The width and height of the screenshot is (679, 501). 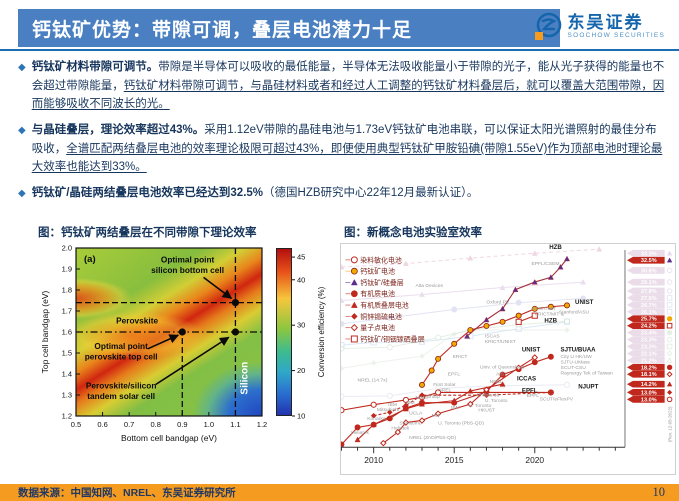 I want to click on svg-text: Mitsubishi, so click(x=388, y=410).